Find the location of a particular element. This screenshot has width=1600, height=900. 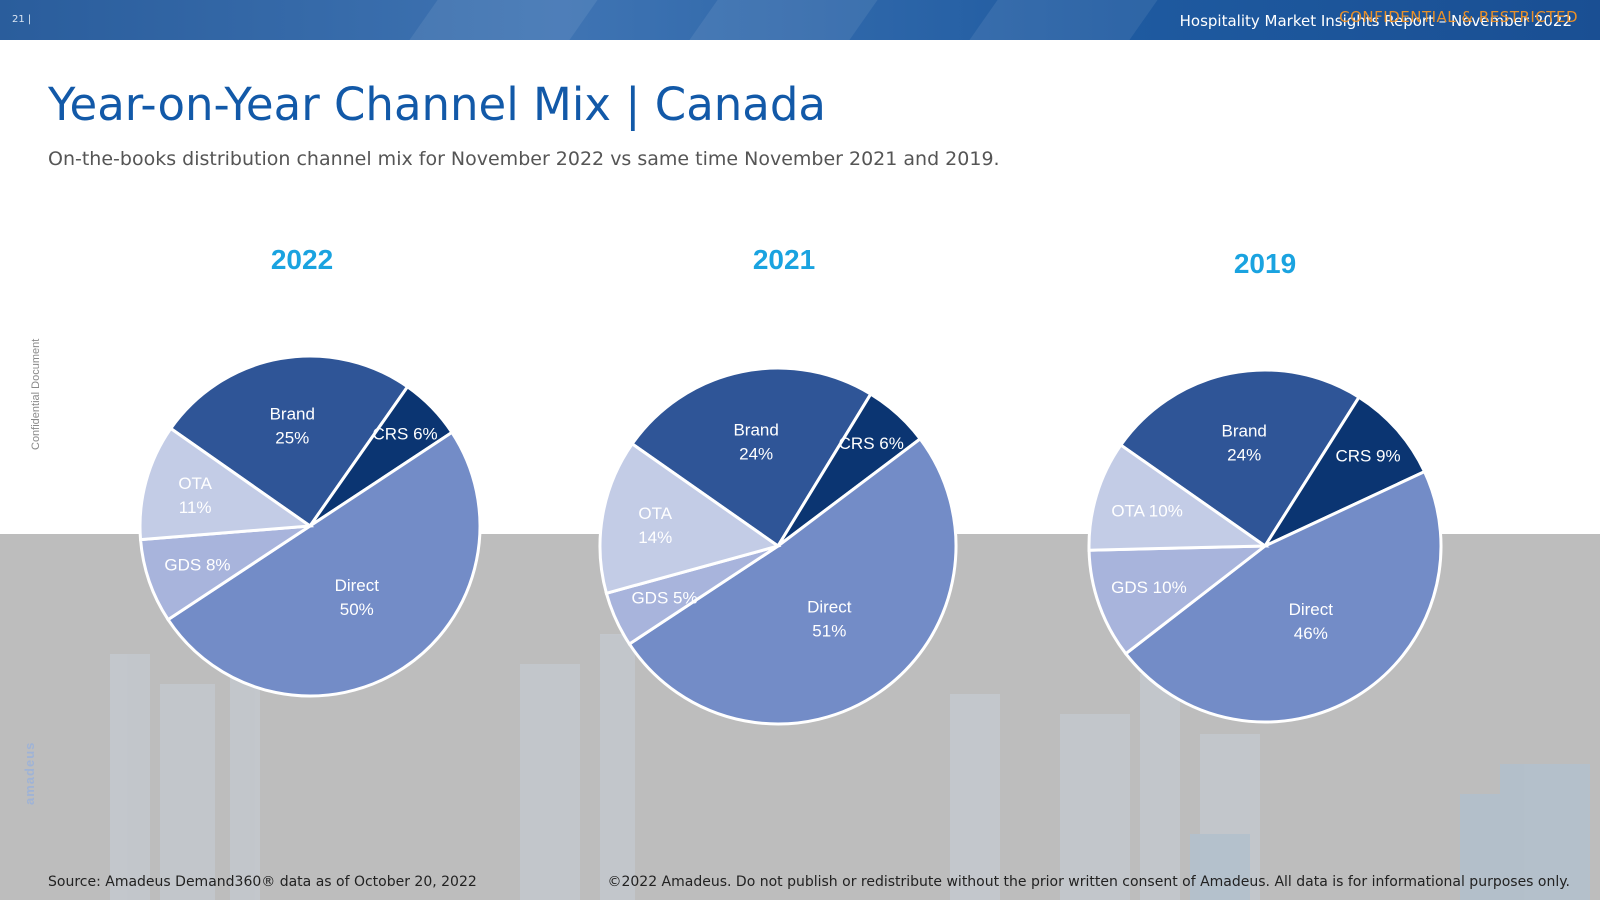

pie-2021: Brand 24% CRS 6% Direct 51% GDS 5% OTA 14% is located at coordinates (778, 546).